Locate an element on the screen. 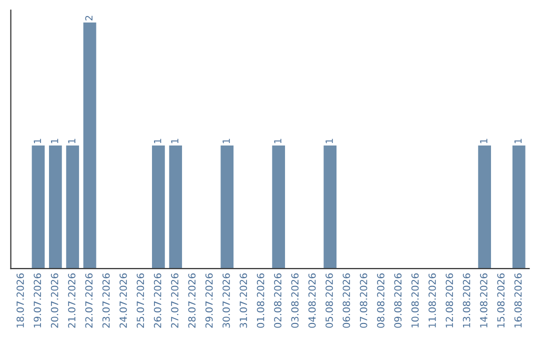  x-tick-label: 03.08.2026 is located at coordinates (295, 300).